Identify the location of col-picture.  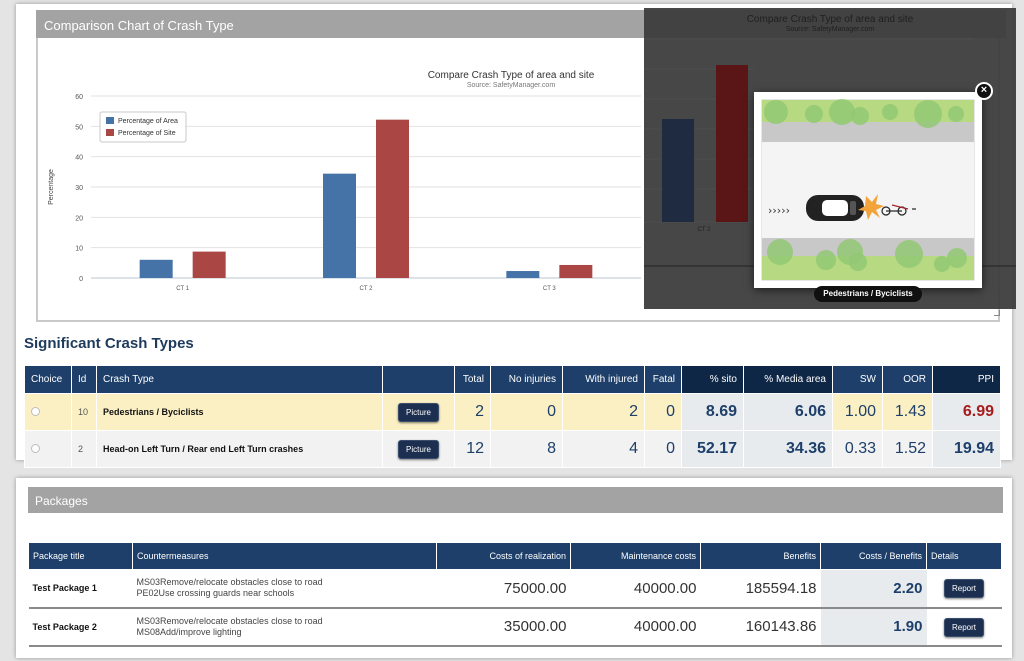
(418, 379).